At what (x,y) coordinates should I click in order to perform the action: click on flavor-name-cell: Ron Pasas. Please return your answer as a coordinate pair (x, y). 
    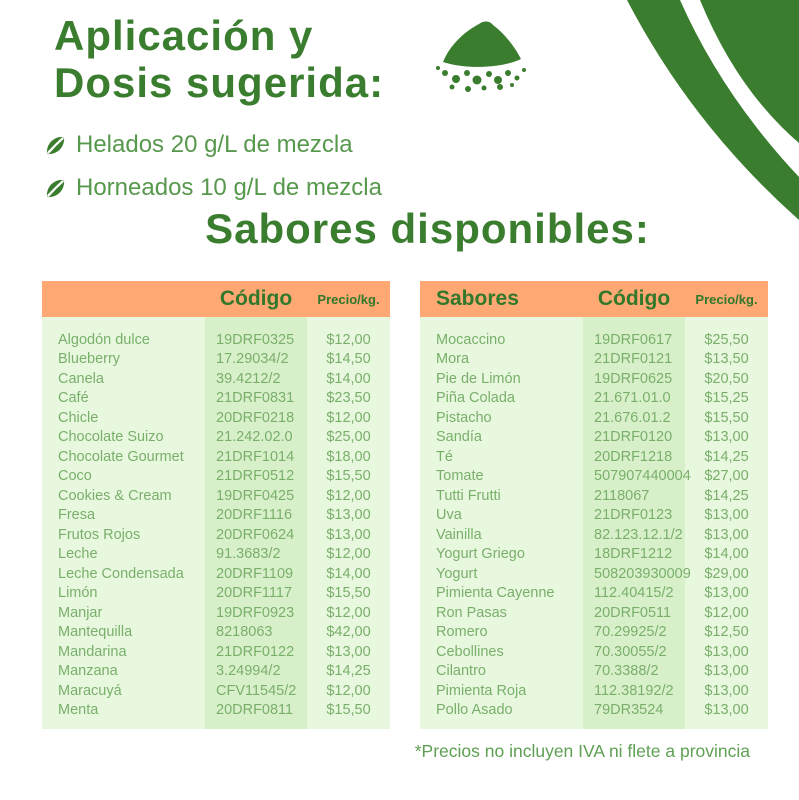
    Looking at the image, I should click on (471, 612).